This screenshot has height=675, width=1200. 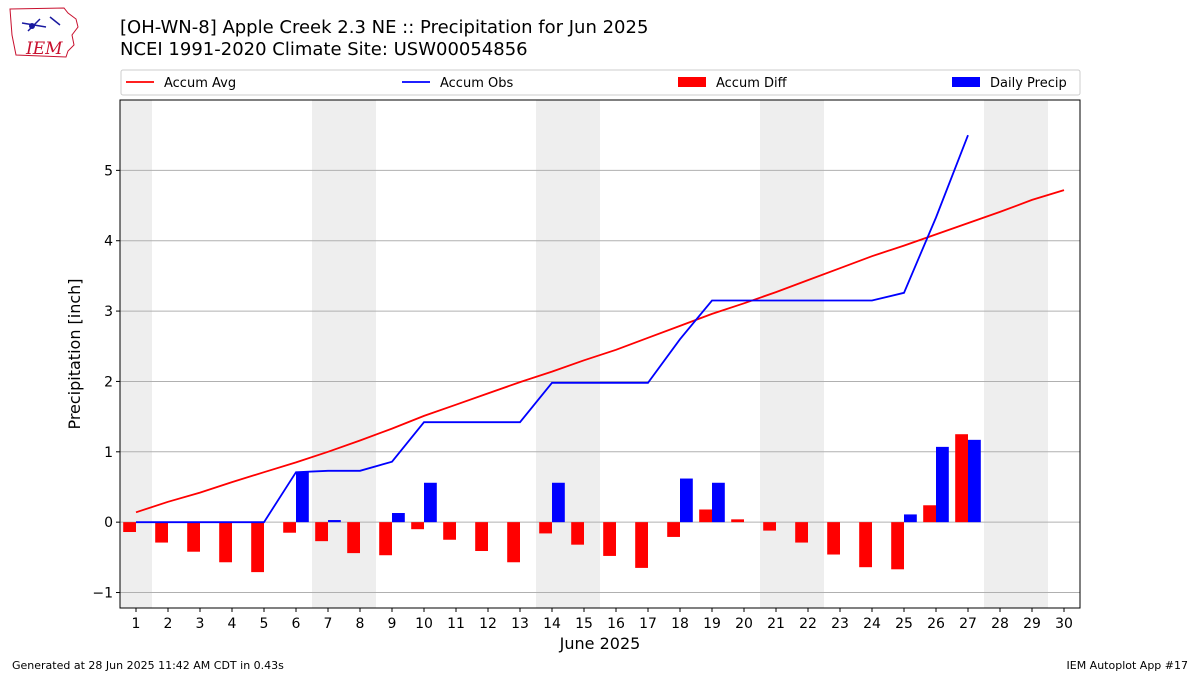 What do you see at coordinates (936, 624) in the screenshot?
I see `x-tick-label: 26` at bounding box center [936, 624].